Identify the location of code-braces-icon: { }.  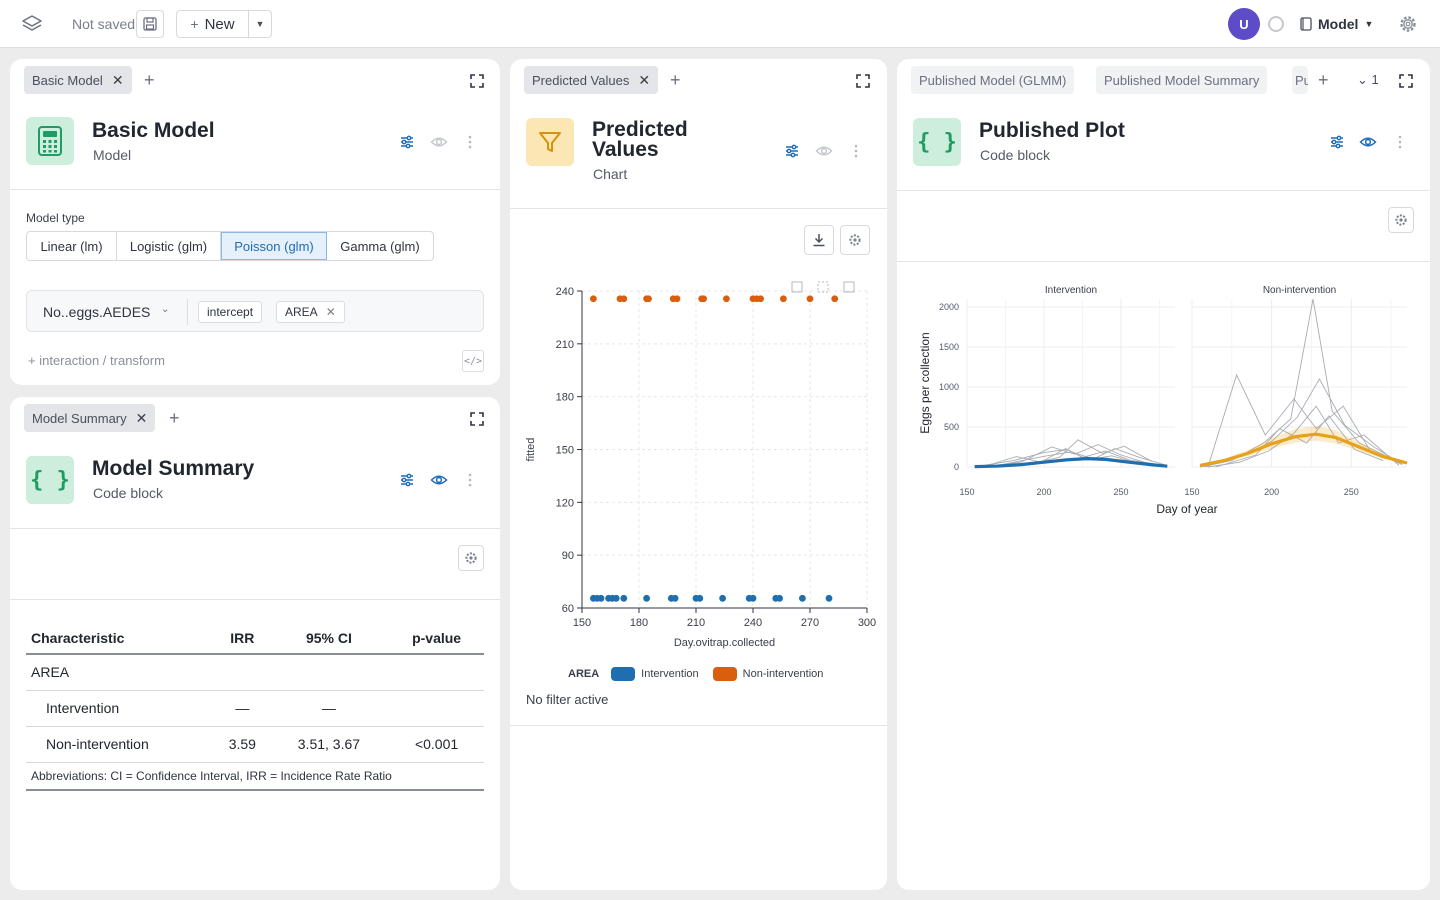
(937, 142).